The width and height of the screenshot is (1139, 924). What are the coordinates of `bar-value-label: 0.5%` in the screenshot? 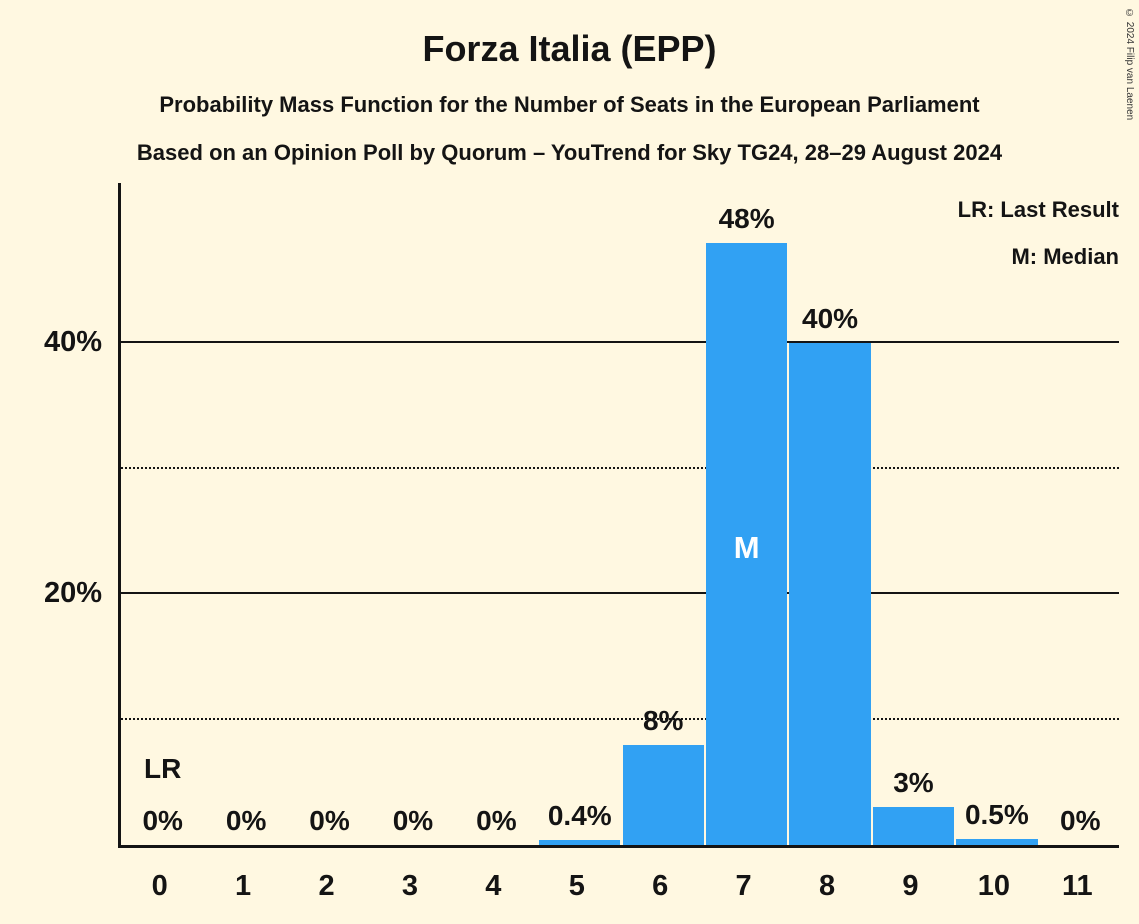 It's located at (996, 814).